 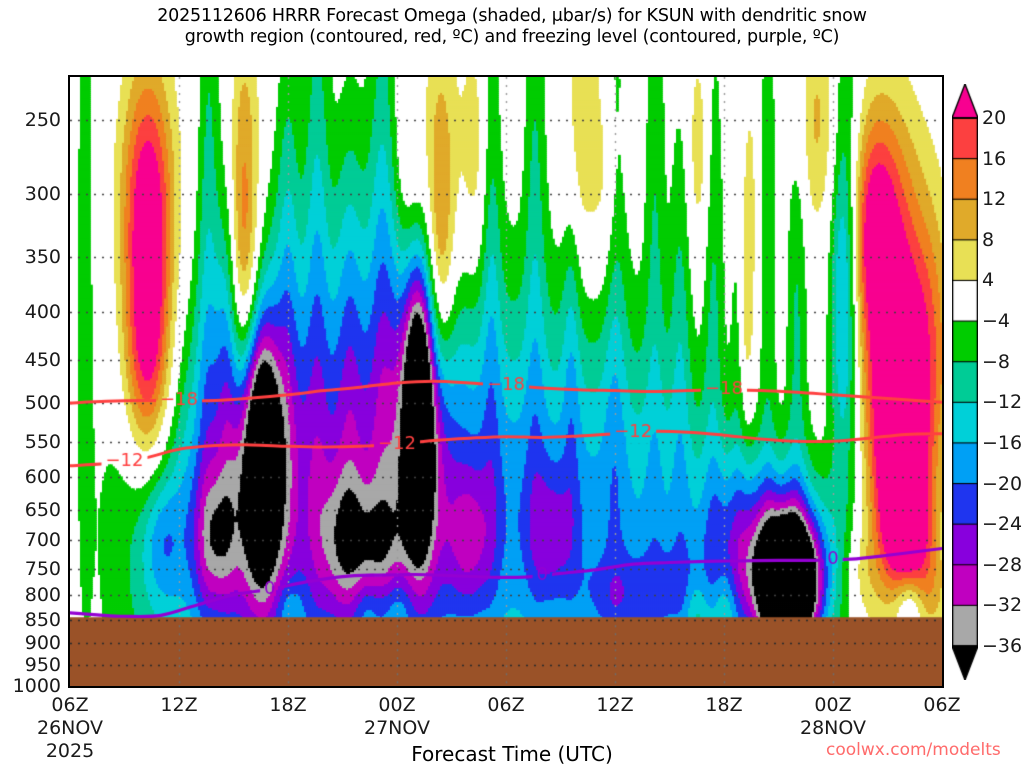 What do you see at coordinates (988, 384) in the screenshot?
I see `colorbar-tick-labels: −36 −32 −28 −24 −20 −16 −12 −8 −4 4 8 12 16 20` at bounding box center [988, 384].